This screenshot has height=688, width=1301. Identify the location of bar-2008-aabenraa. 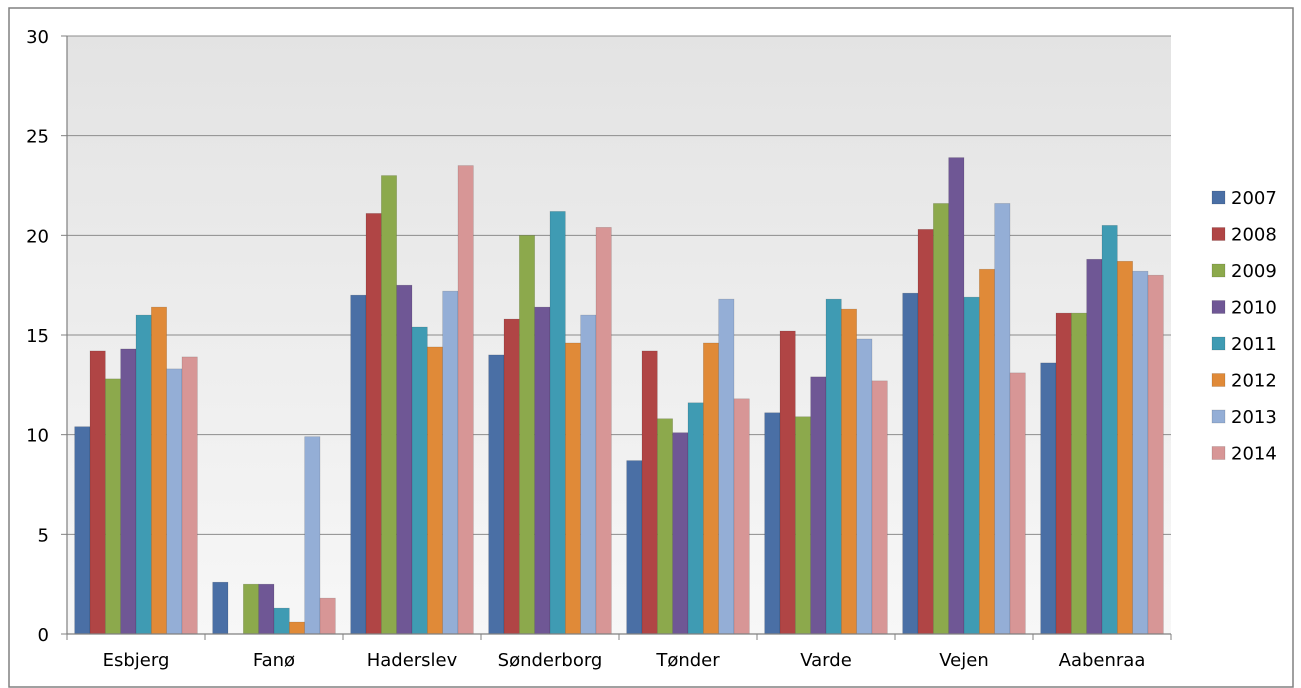
(1063, 473).